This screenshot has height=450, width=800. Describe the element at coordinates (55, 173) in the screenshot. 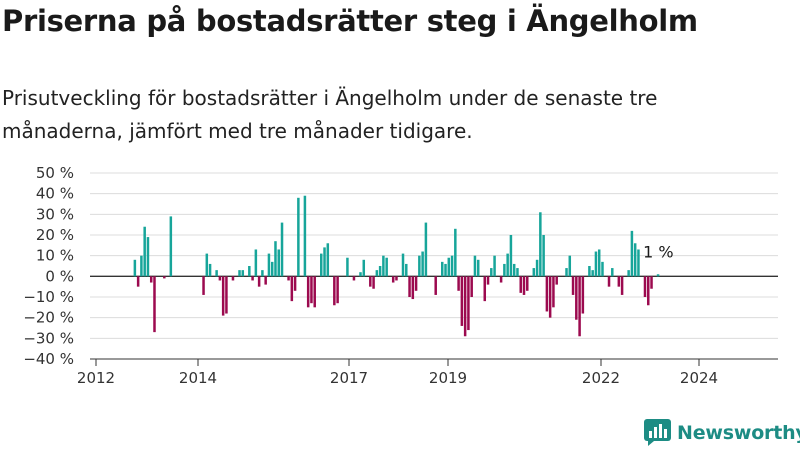

I see `y-tick-label: 50 %` at that location.